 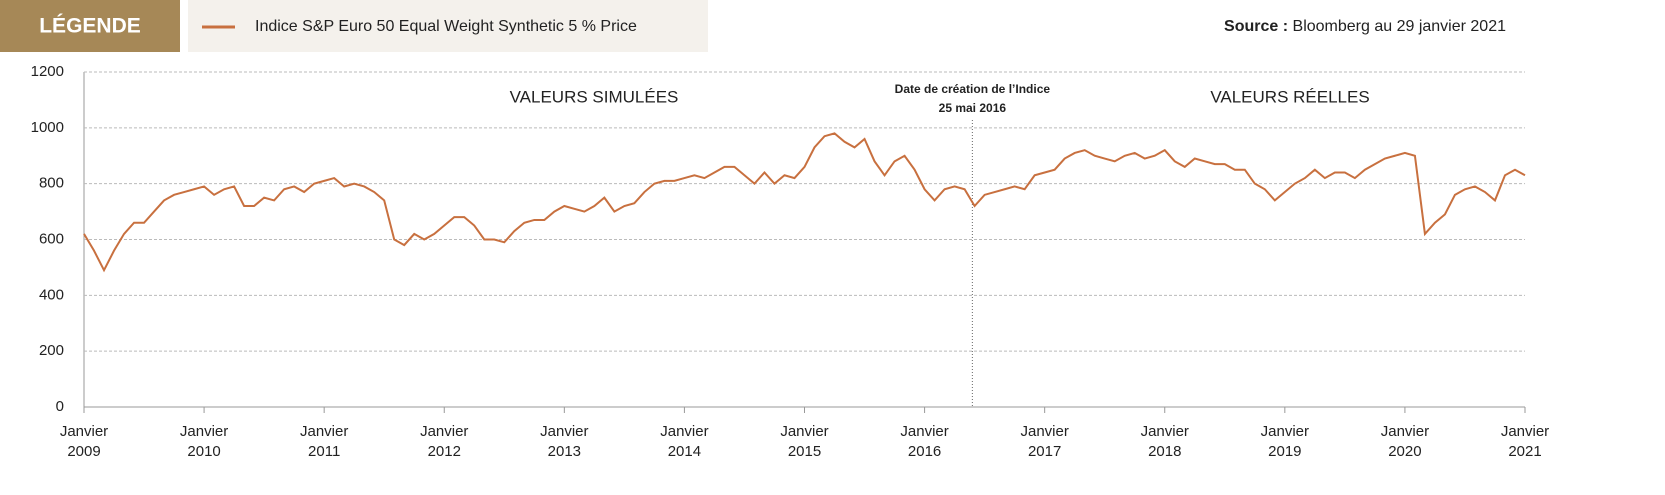 I want to click on source: Source : Bloomberg au 29 janvier 2021, so click(x=1365, y=26).